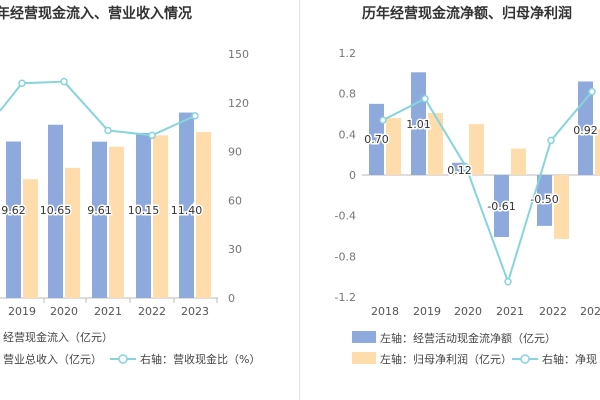  I want to click on chart-2-data-label: -0.50, so click(544, 199).